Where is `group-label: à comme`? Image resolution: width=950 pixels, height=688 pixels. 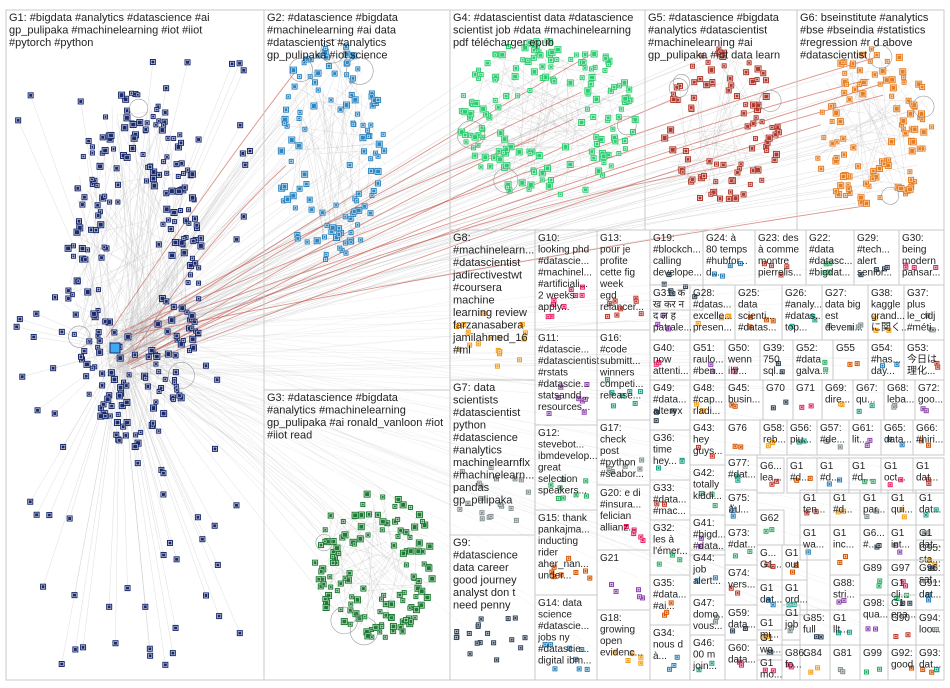 group-label: à comme is located at coordinates (779, 250).